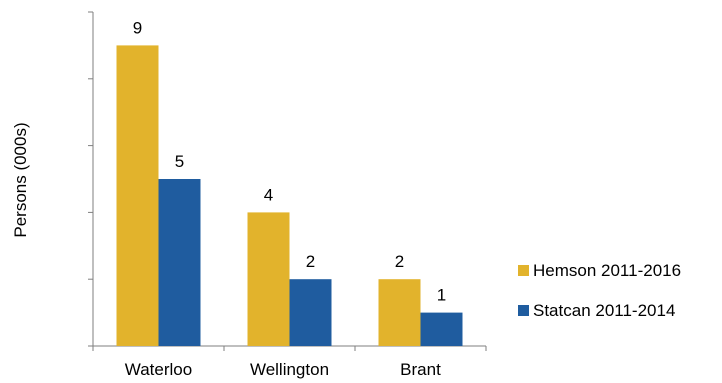  What do you see at coordinates (179, 161) in the screenshot?
I see `data-label: 5` at bounding box center [179, 161].